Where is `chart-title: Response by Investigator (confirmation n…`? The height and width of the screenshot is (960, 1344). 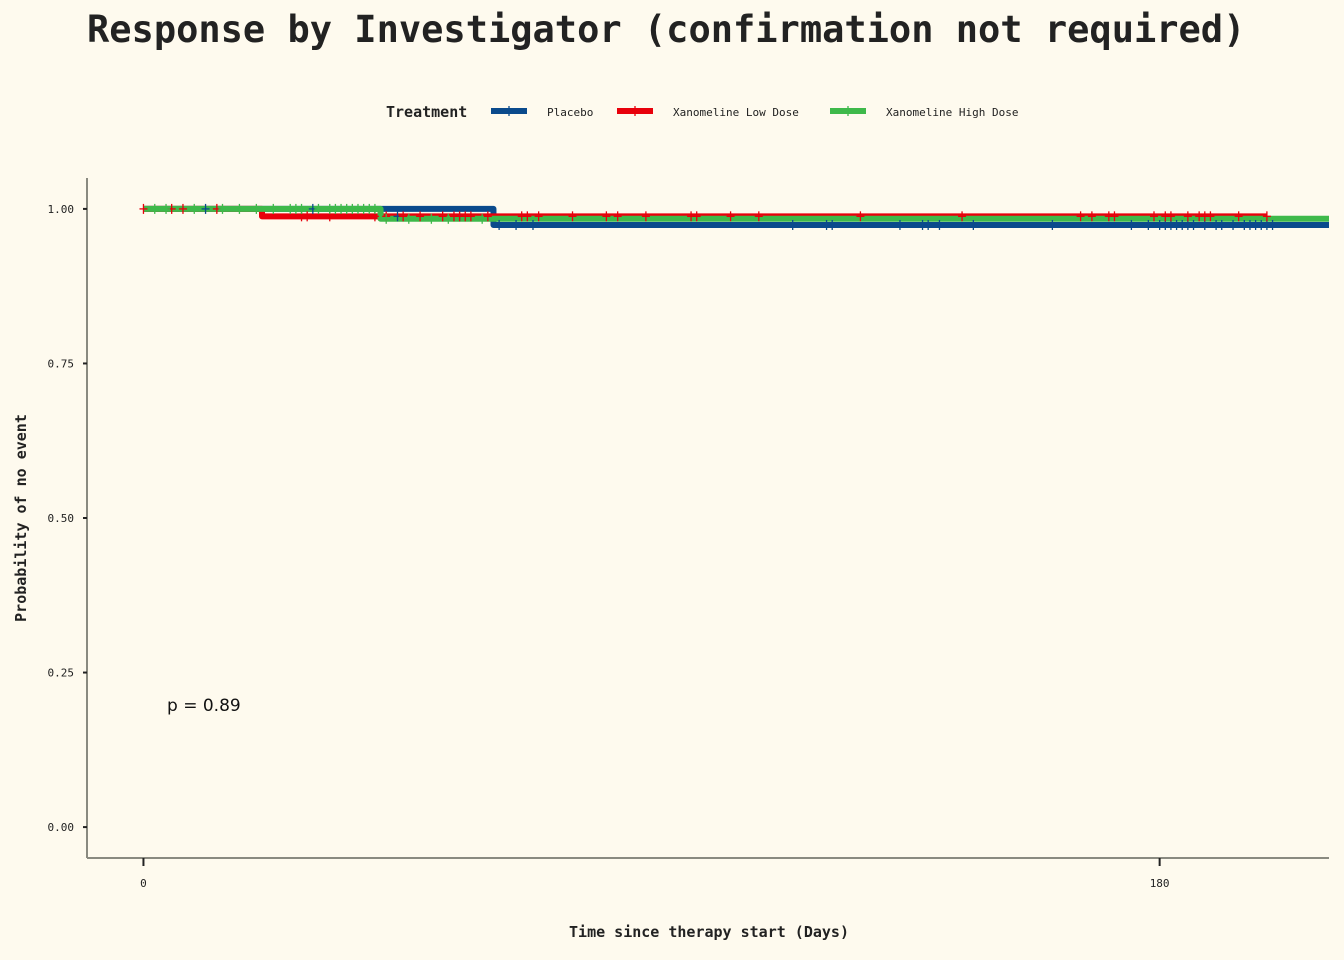
chart-title: Response by Investigator (confirmation n… is located at coordinates (666, 29).